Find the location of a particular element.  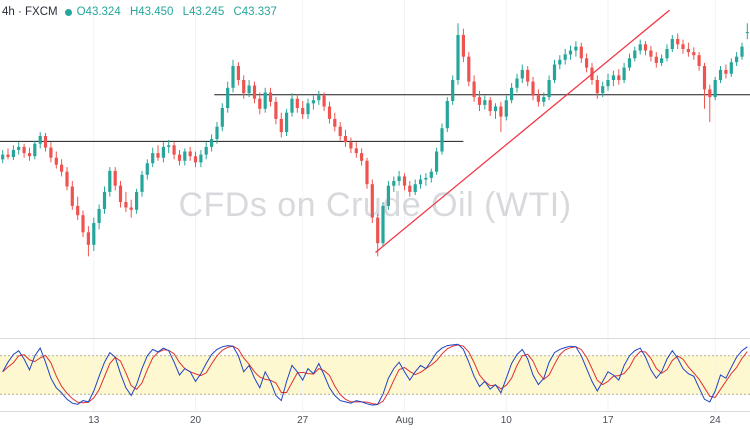

stoch-d-line is located at coordinates (375, 374).